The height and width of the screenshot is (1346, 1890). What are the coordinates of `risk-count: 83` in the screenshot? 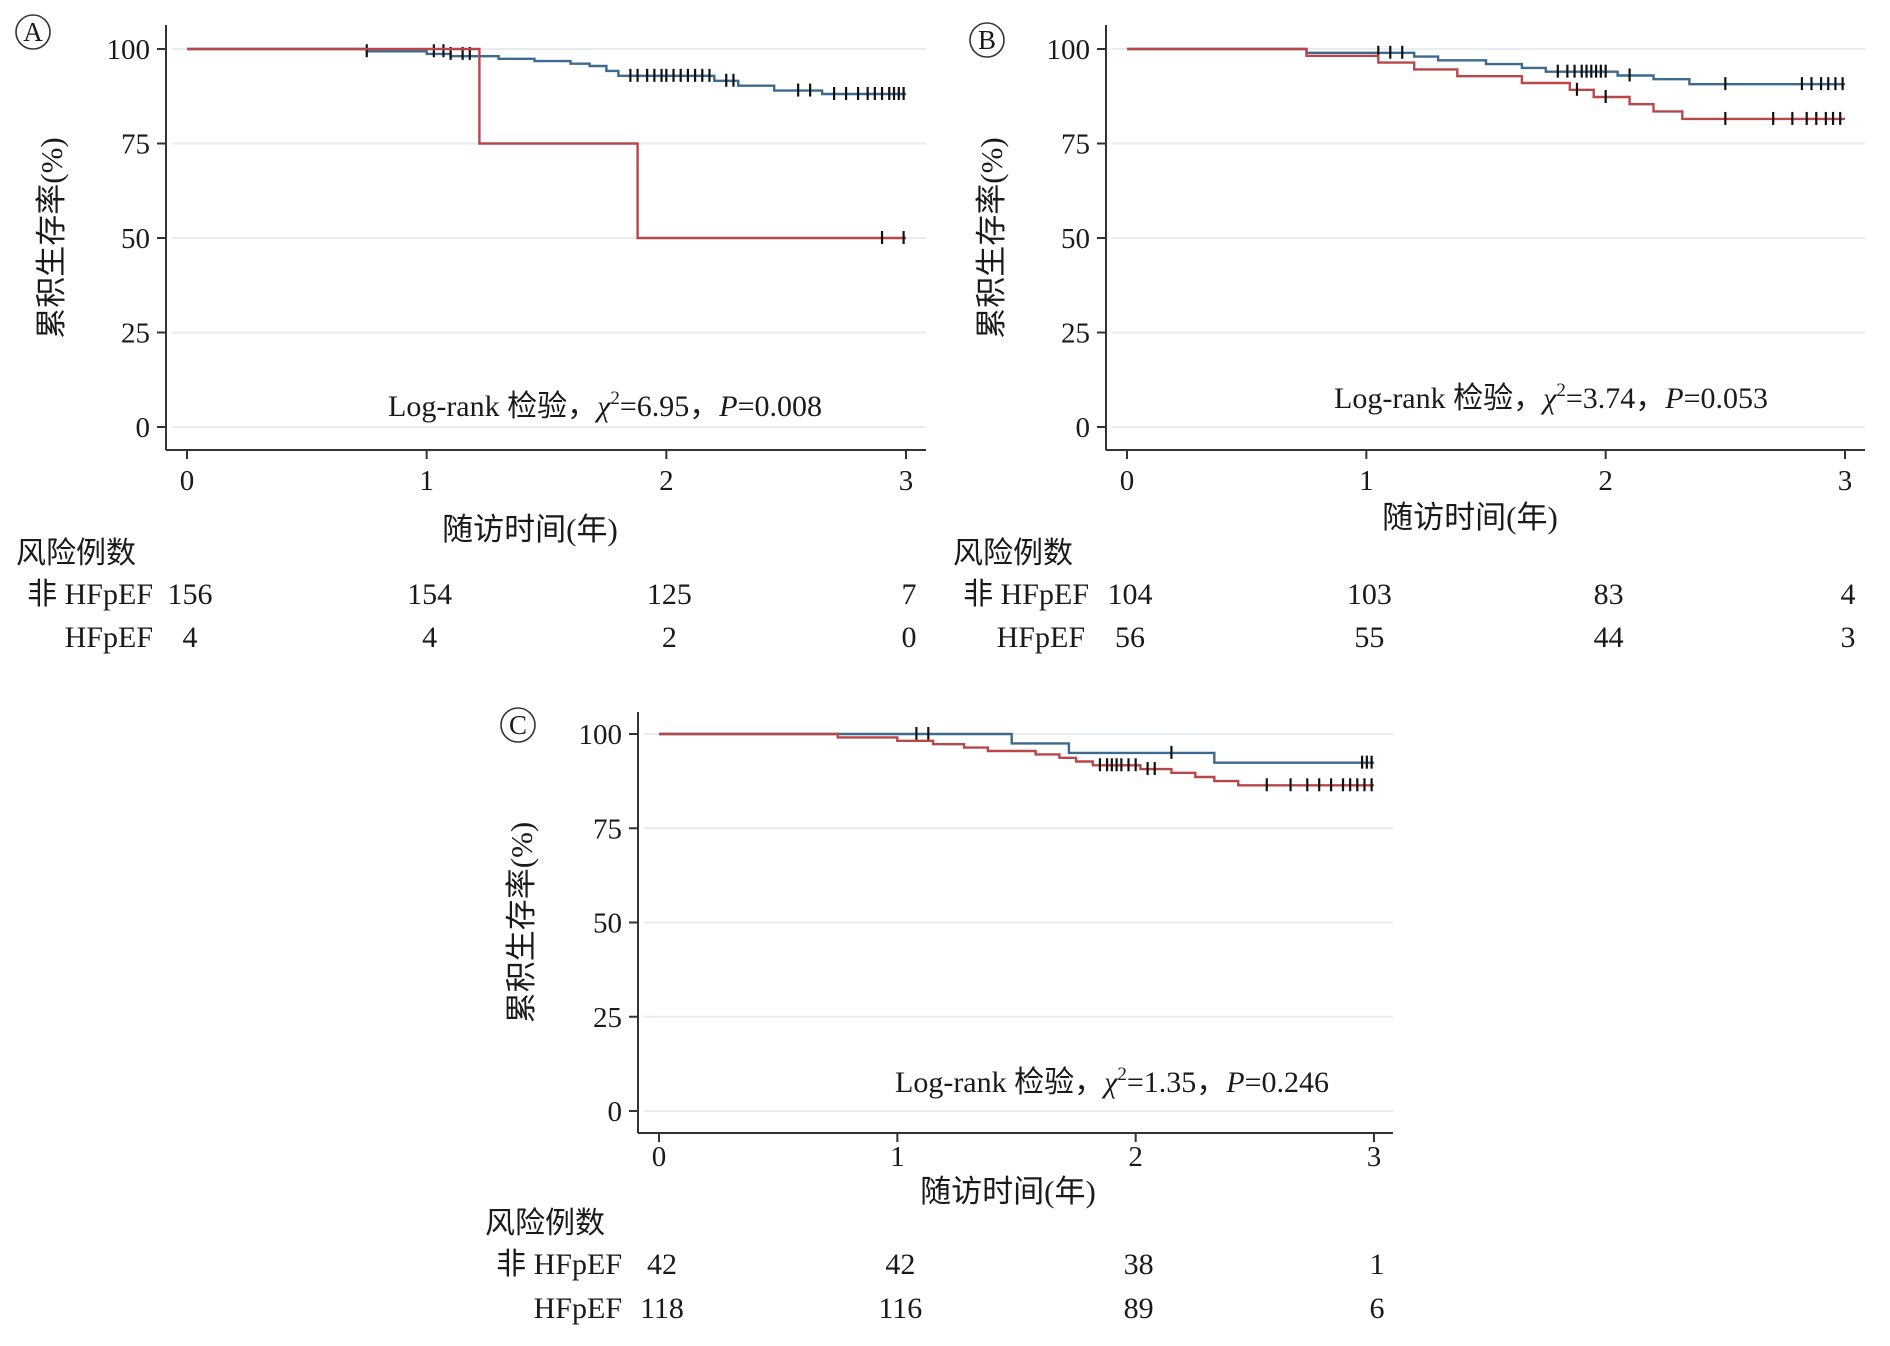 It's located at (1609, 594).